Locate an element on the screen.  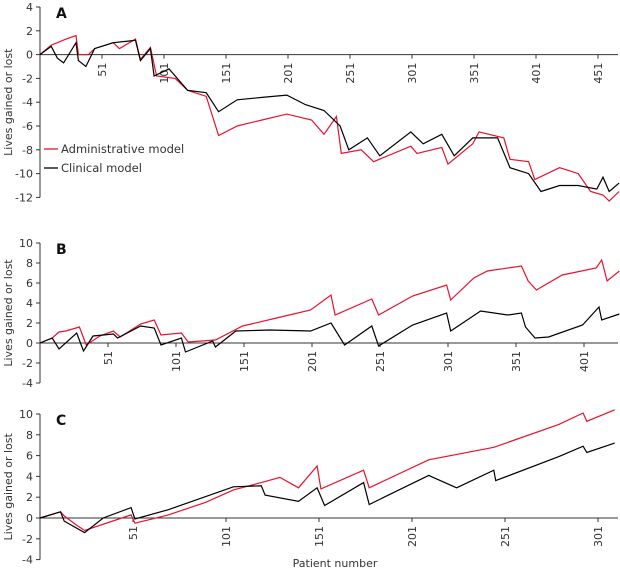
panel-label: C is located at coordinates (61, 421).